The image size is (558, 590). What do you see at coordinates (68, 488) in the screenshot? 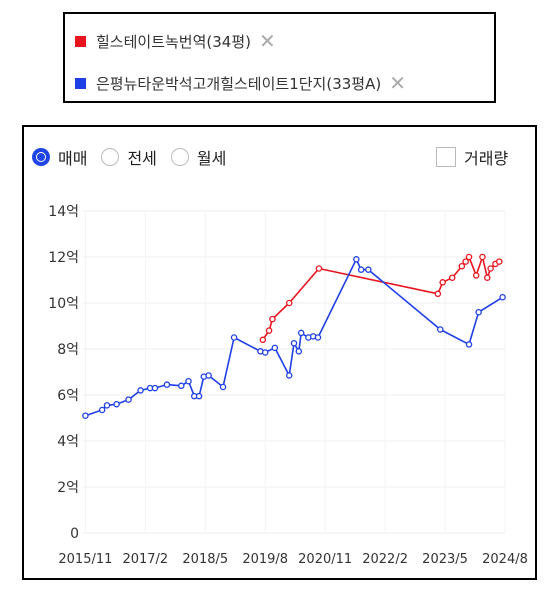
I see `y-tick-label: 2억` at bounding box center [68, 488].